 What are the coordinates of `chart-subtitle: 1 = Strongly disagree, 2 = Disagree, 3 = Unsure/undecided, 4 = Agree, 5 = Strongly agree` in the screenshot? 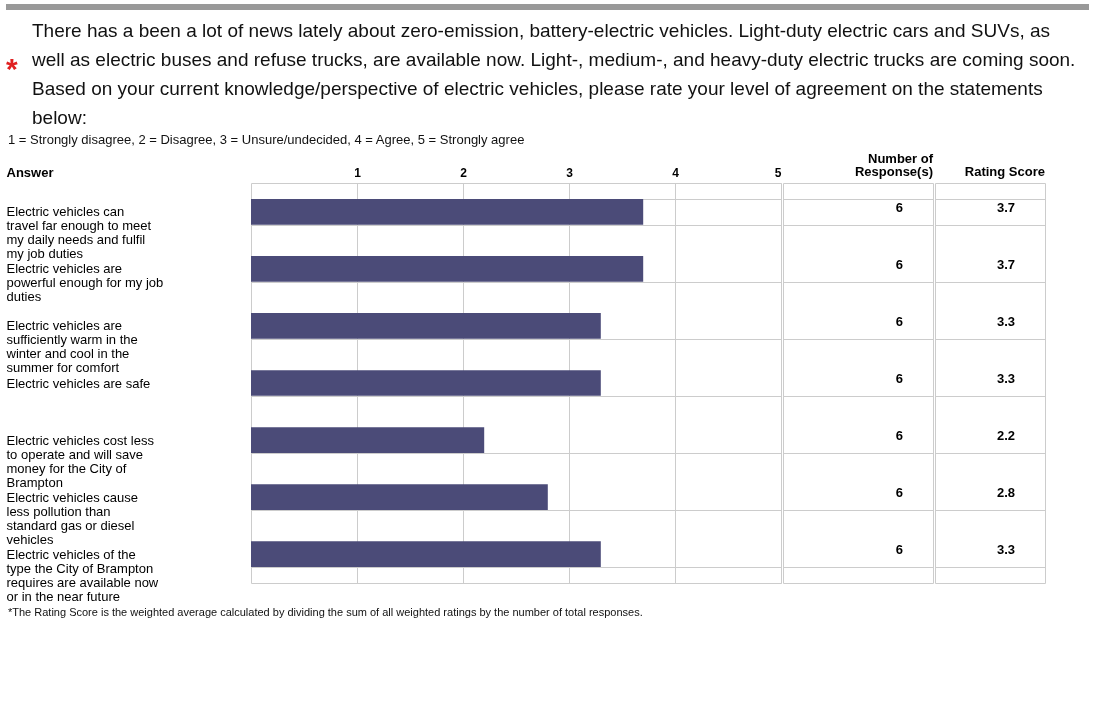 It's located at (266, 139).